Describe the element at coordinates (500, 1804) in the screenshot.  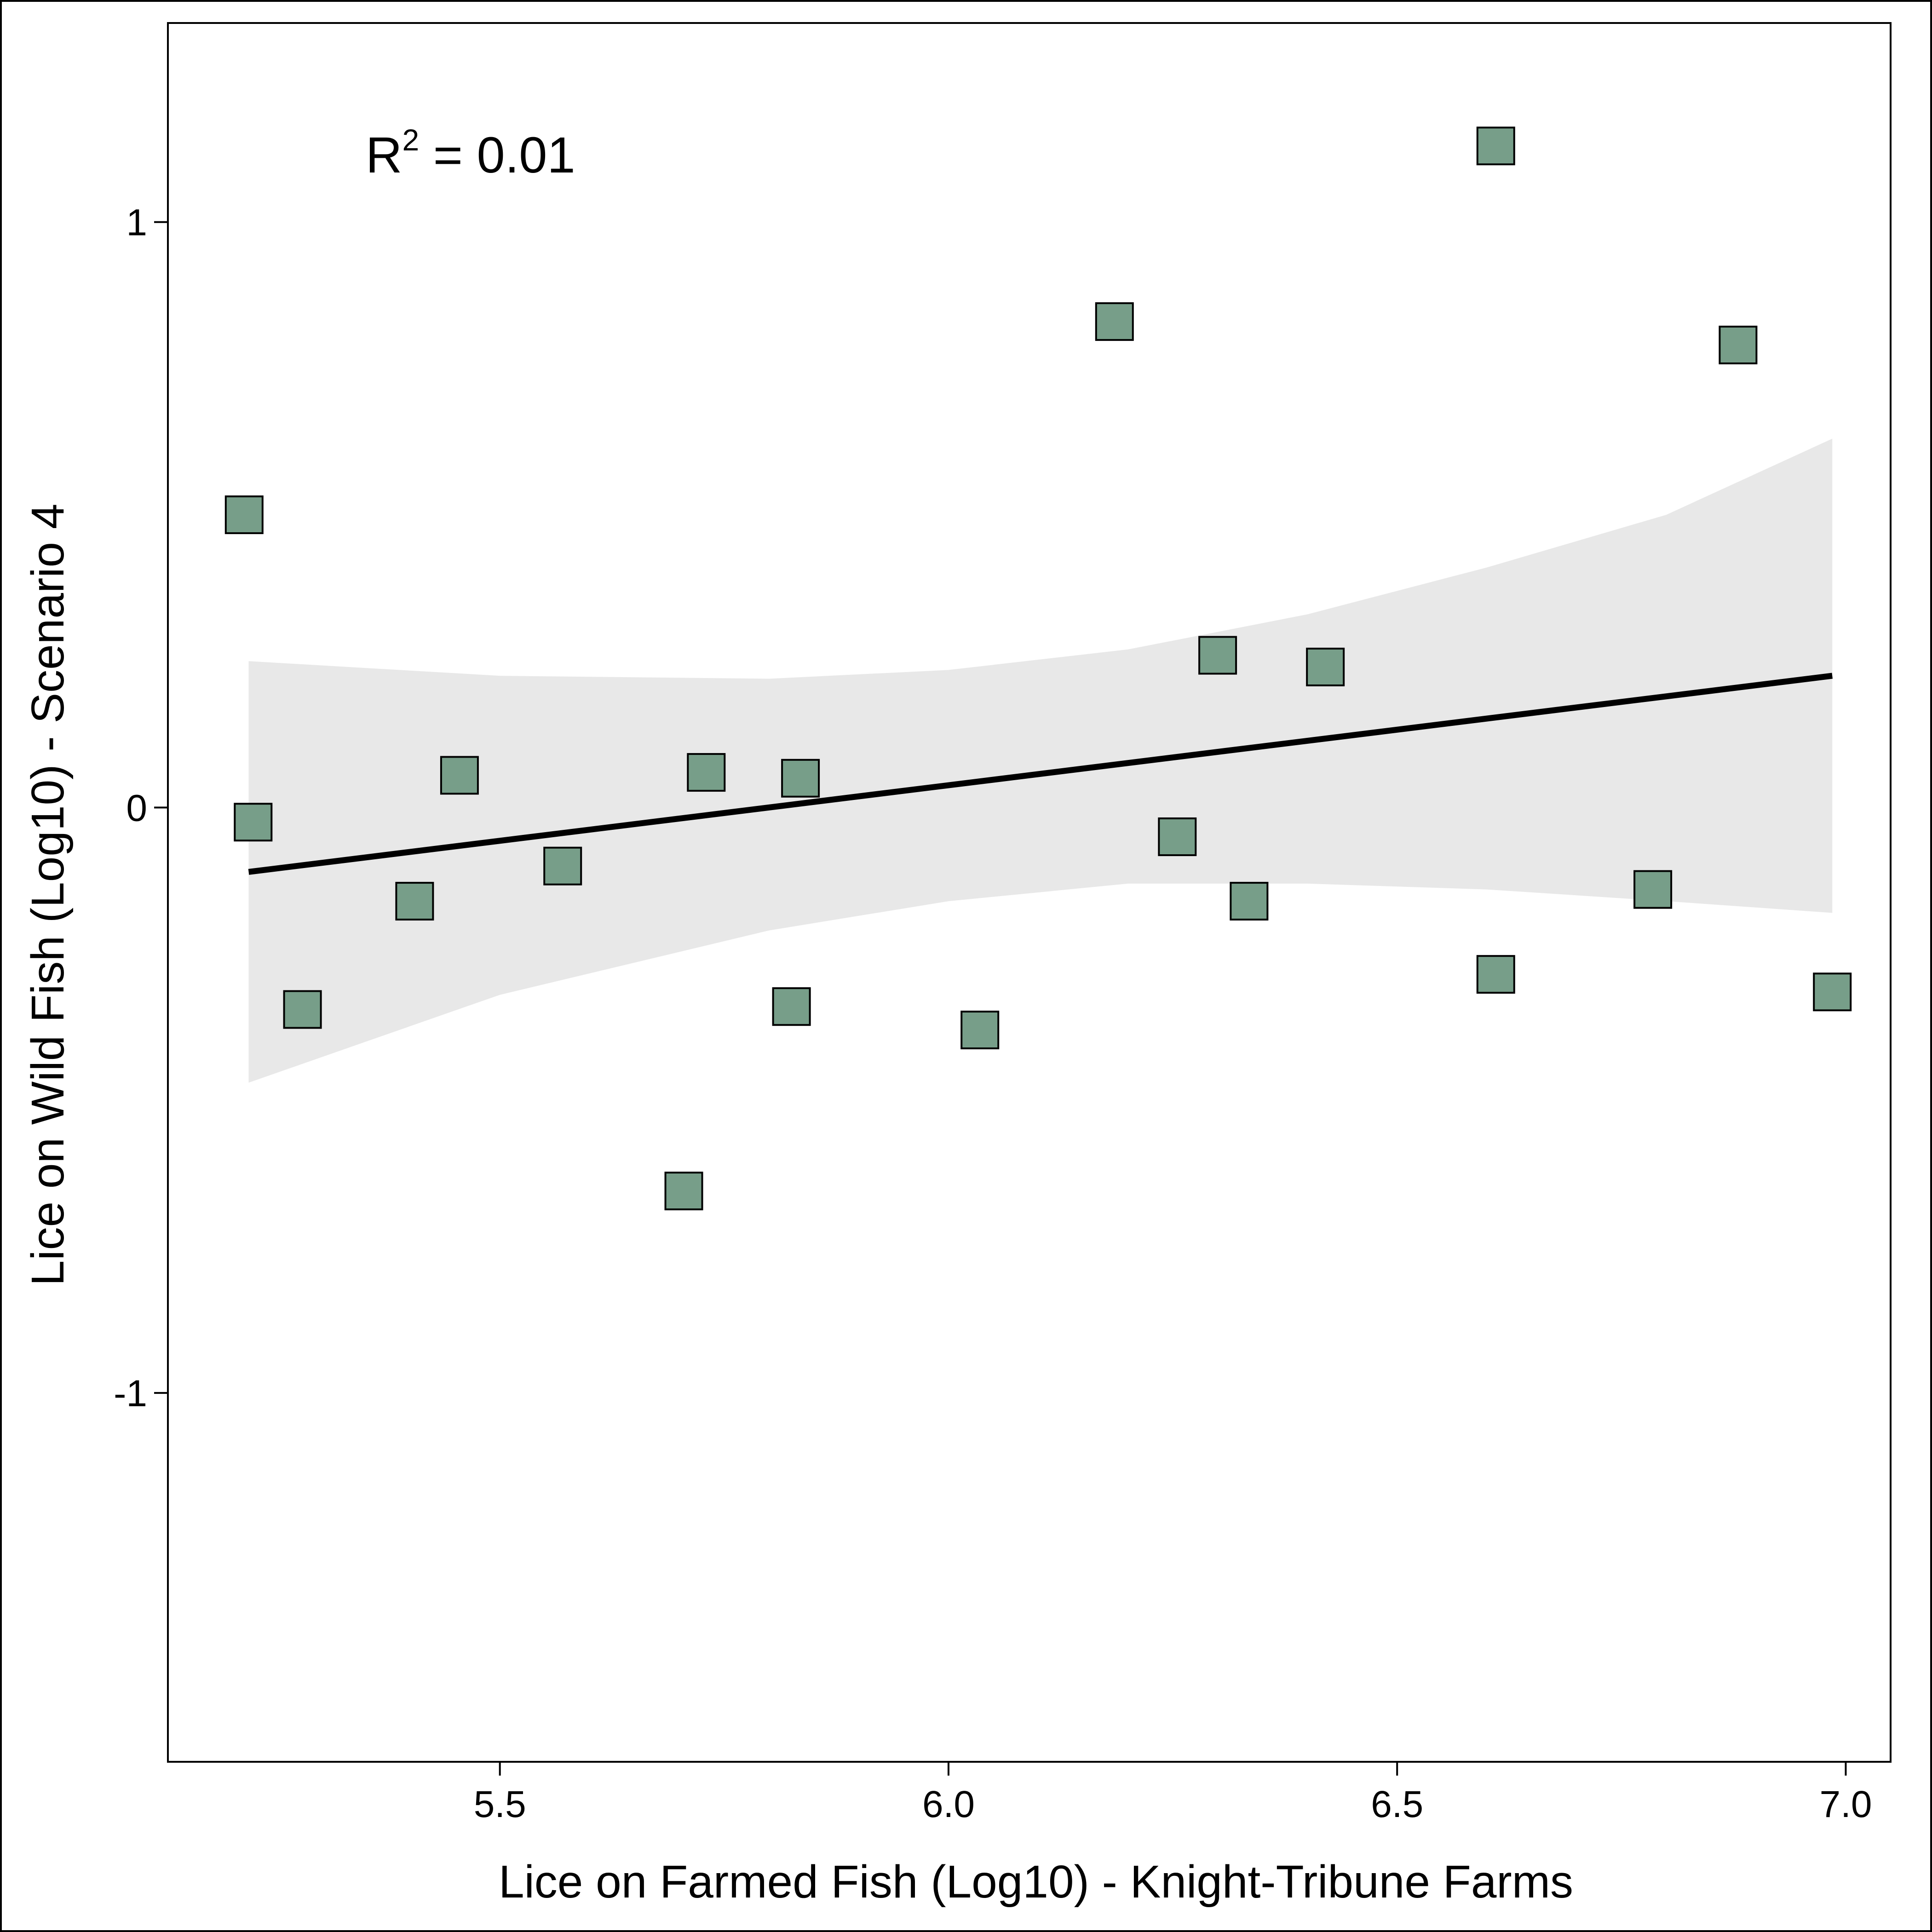
I see `x-tick-label: 5.5` at that location.